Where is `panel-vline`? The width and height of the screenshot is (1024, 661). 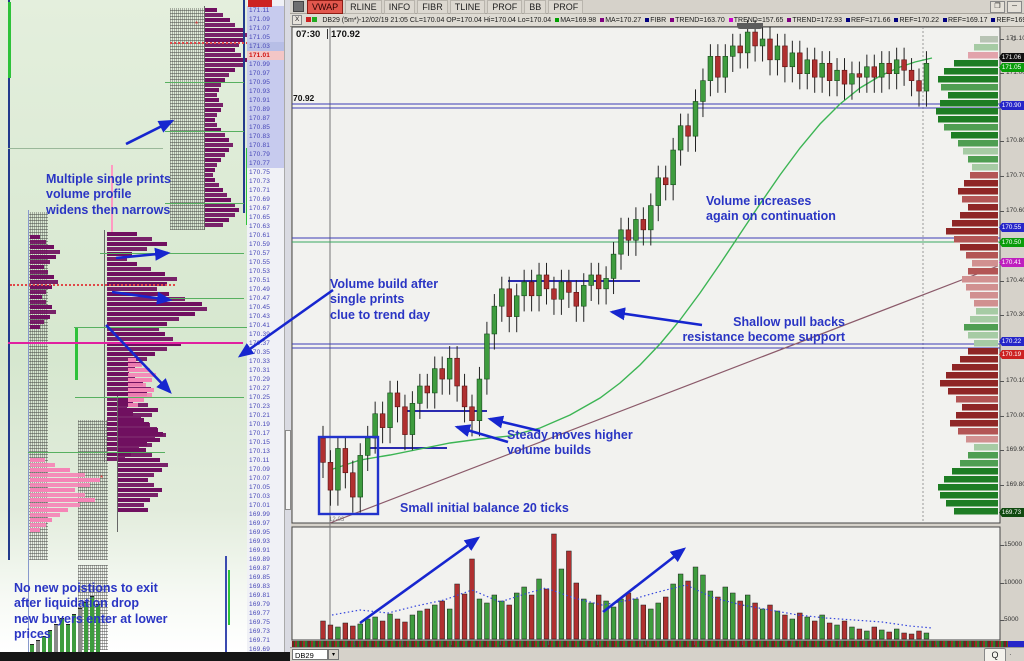 panel-vline is located at coordinates (226, 604).